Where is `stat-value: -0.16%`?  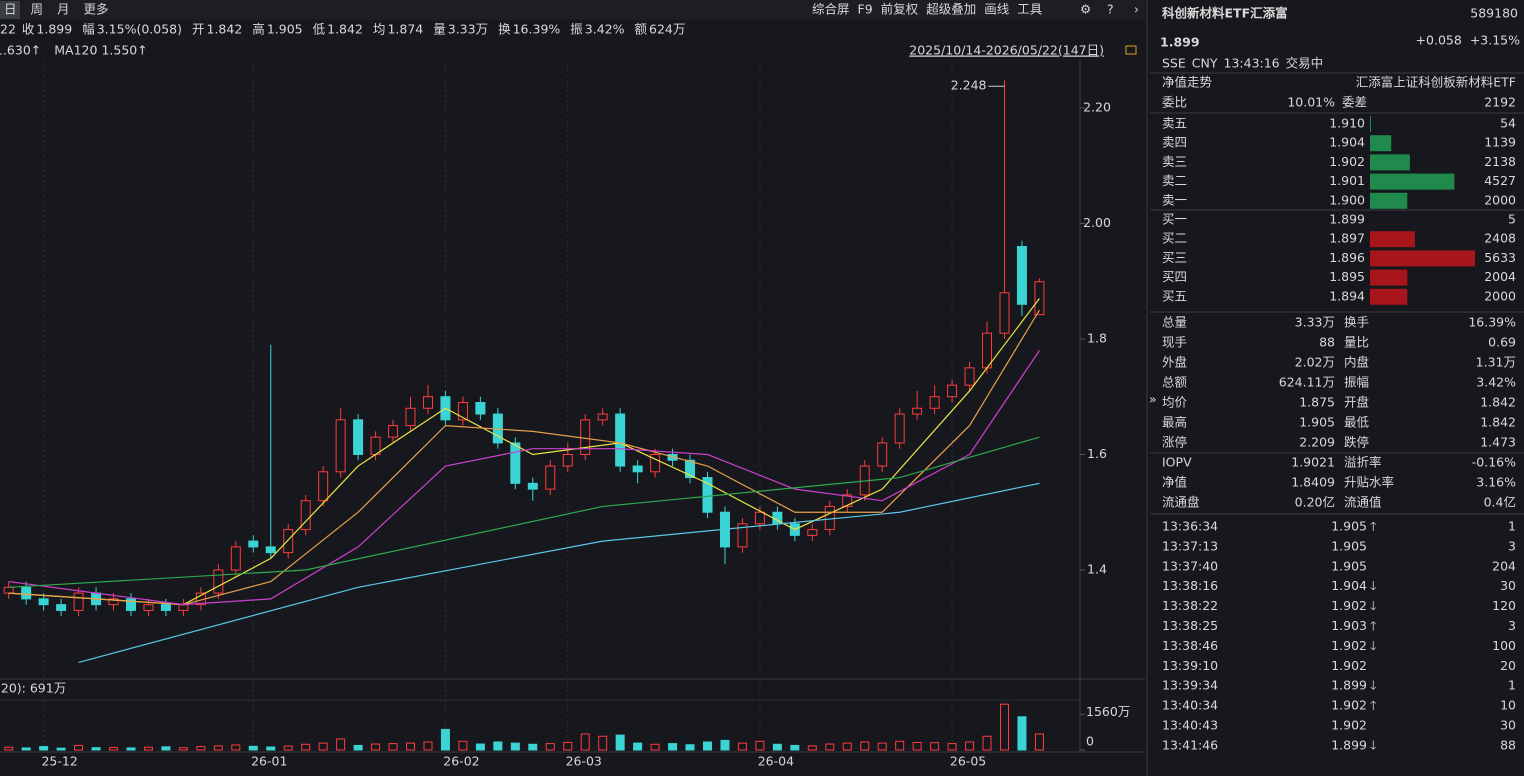
stat-value: -0.16% is located at coordinates (1494, 462).